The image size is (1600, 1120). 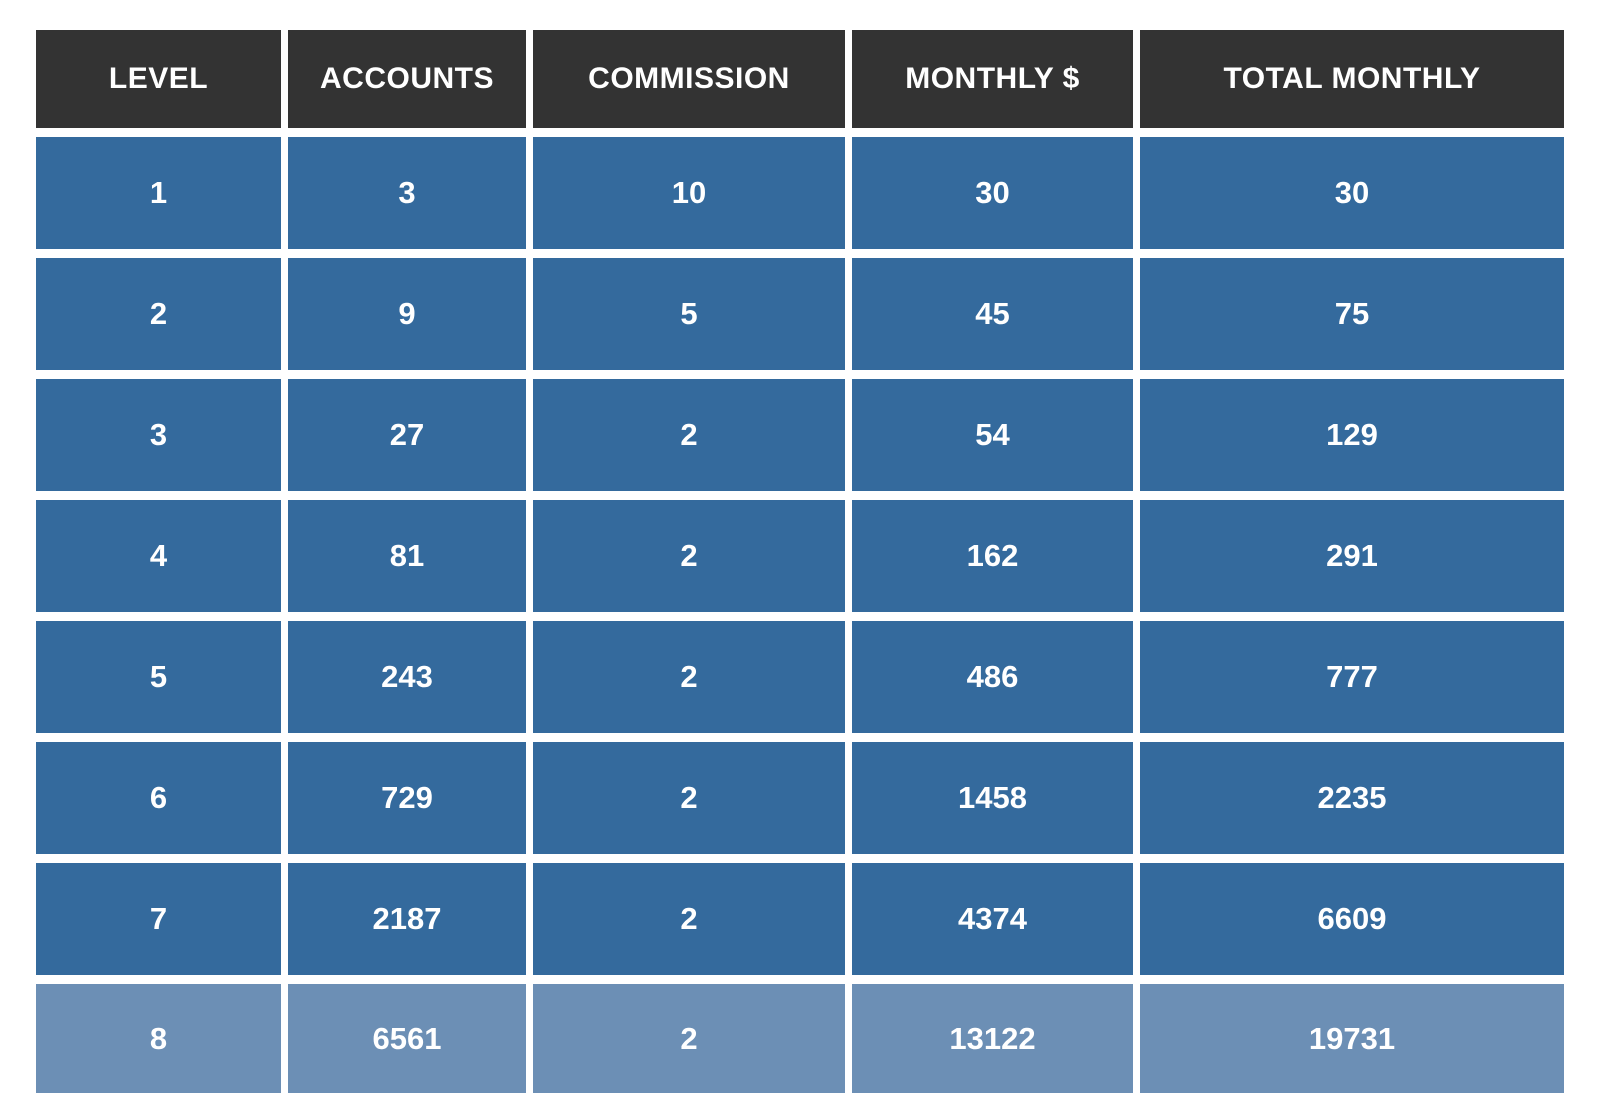 I want to click on cell-monthly: 1458, so click(x=992, y=798).